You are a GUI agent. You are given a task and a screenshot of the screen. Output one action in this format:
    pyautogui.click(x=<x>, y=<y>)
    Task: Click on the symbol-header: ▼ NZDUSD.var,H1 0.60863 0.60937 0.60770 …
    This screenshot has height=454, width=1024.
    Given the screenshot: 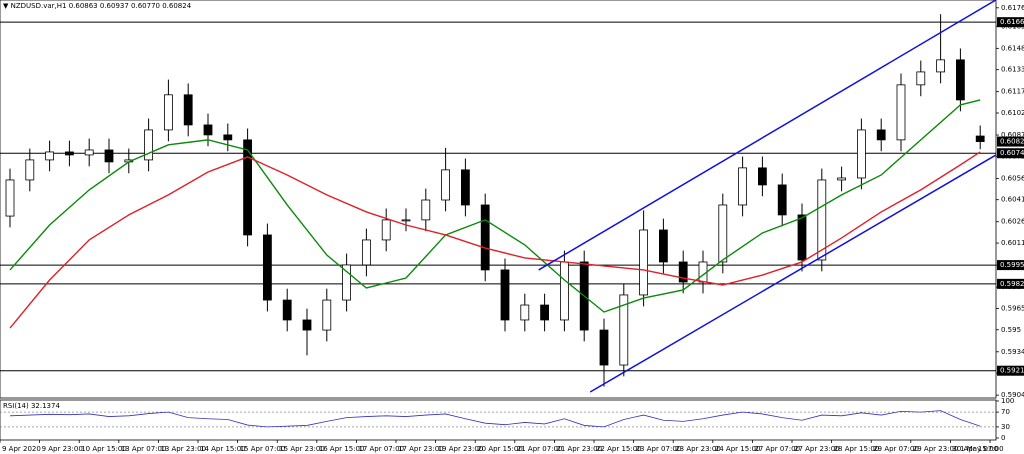 What is the action you would take?
    pyautogui.click(x=97, y=6)
    